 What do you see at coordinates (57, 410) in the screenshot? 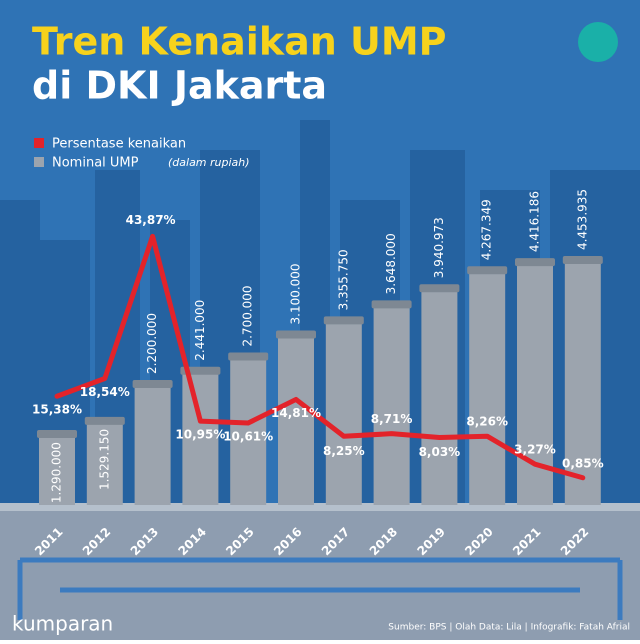
I see `line-value-label: 15,38%` at bounding box center [57, 410].